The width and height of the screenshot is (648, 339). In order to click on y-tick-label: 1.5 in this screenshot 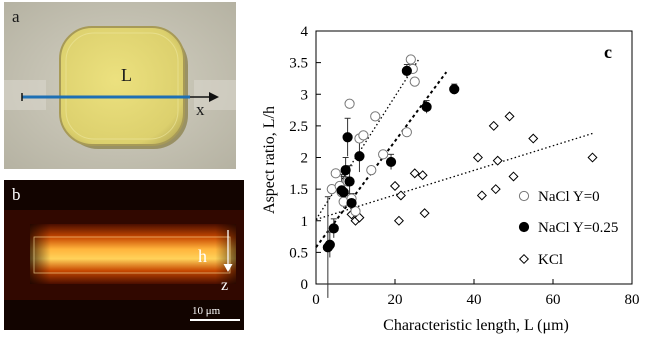, I will do `click(298, 190)`.